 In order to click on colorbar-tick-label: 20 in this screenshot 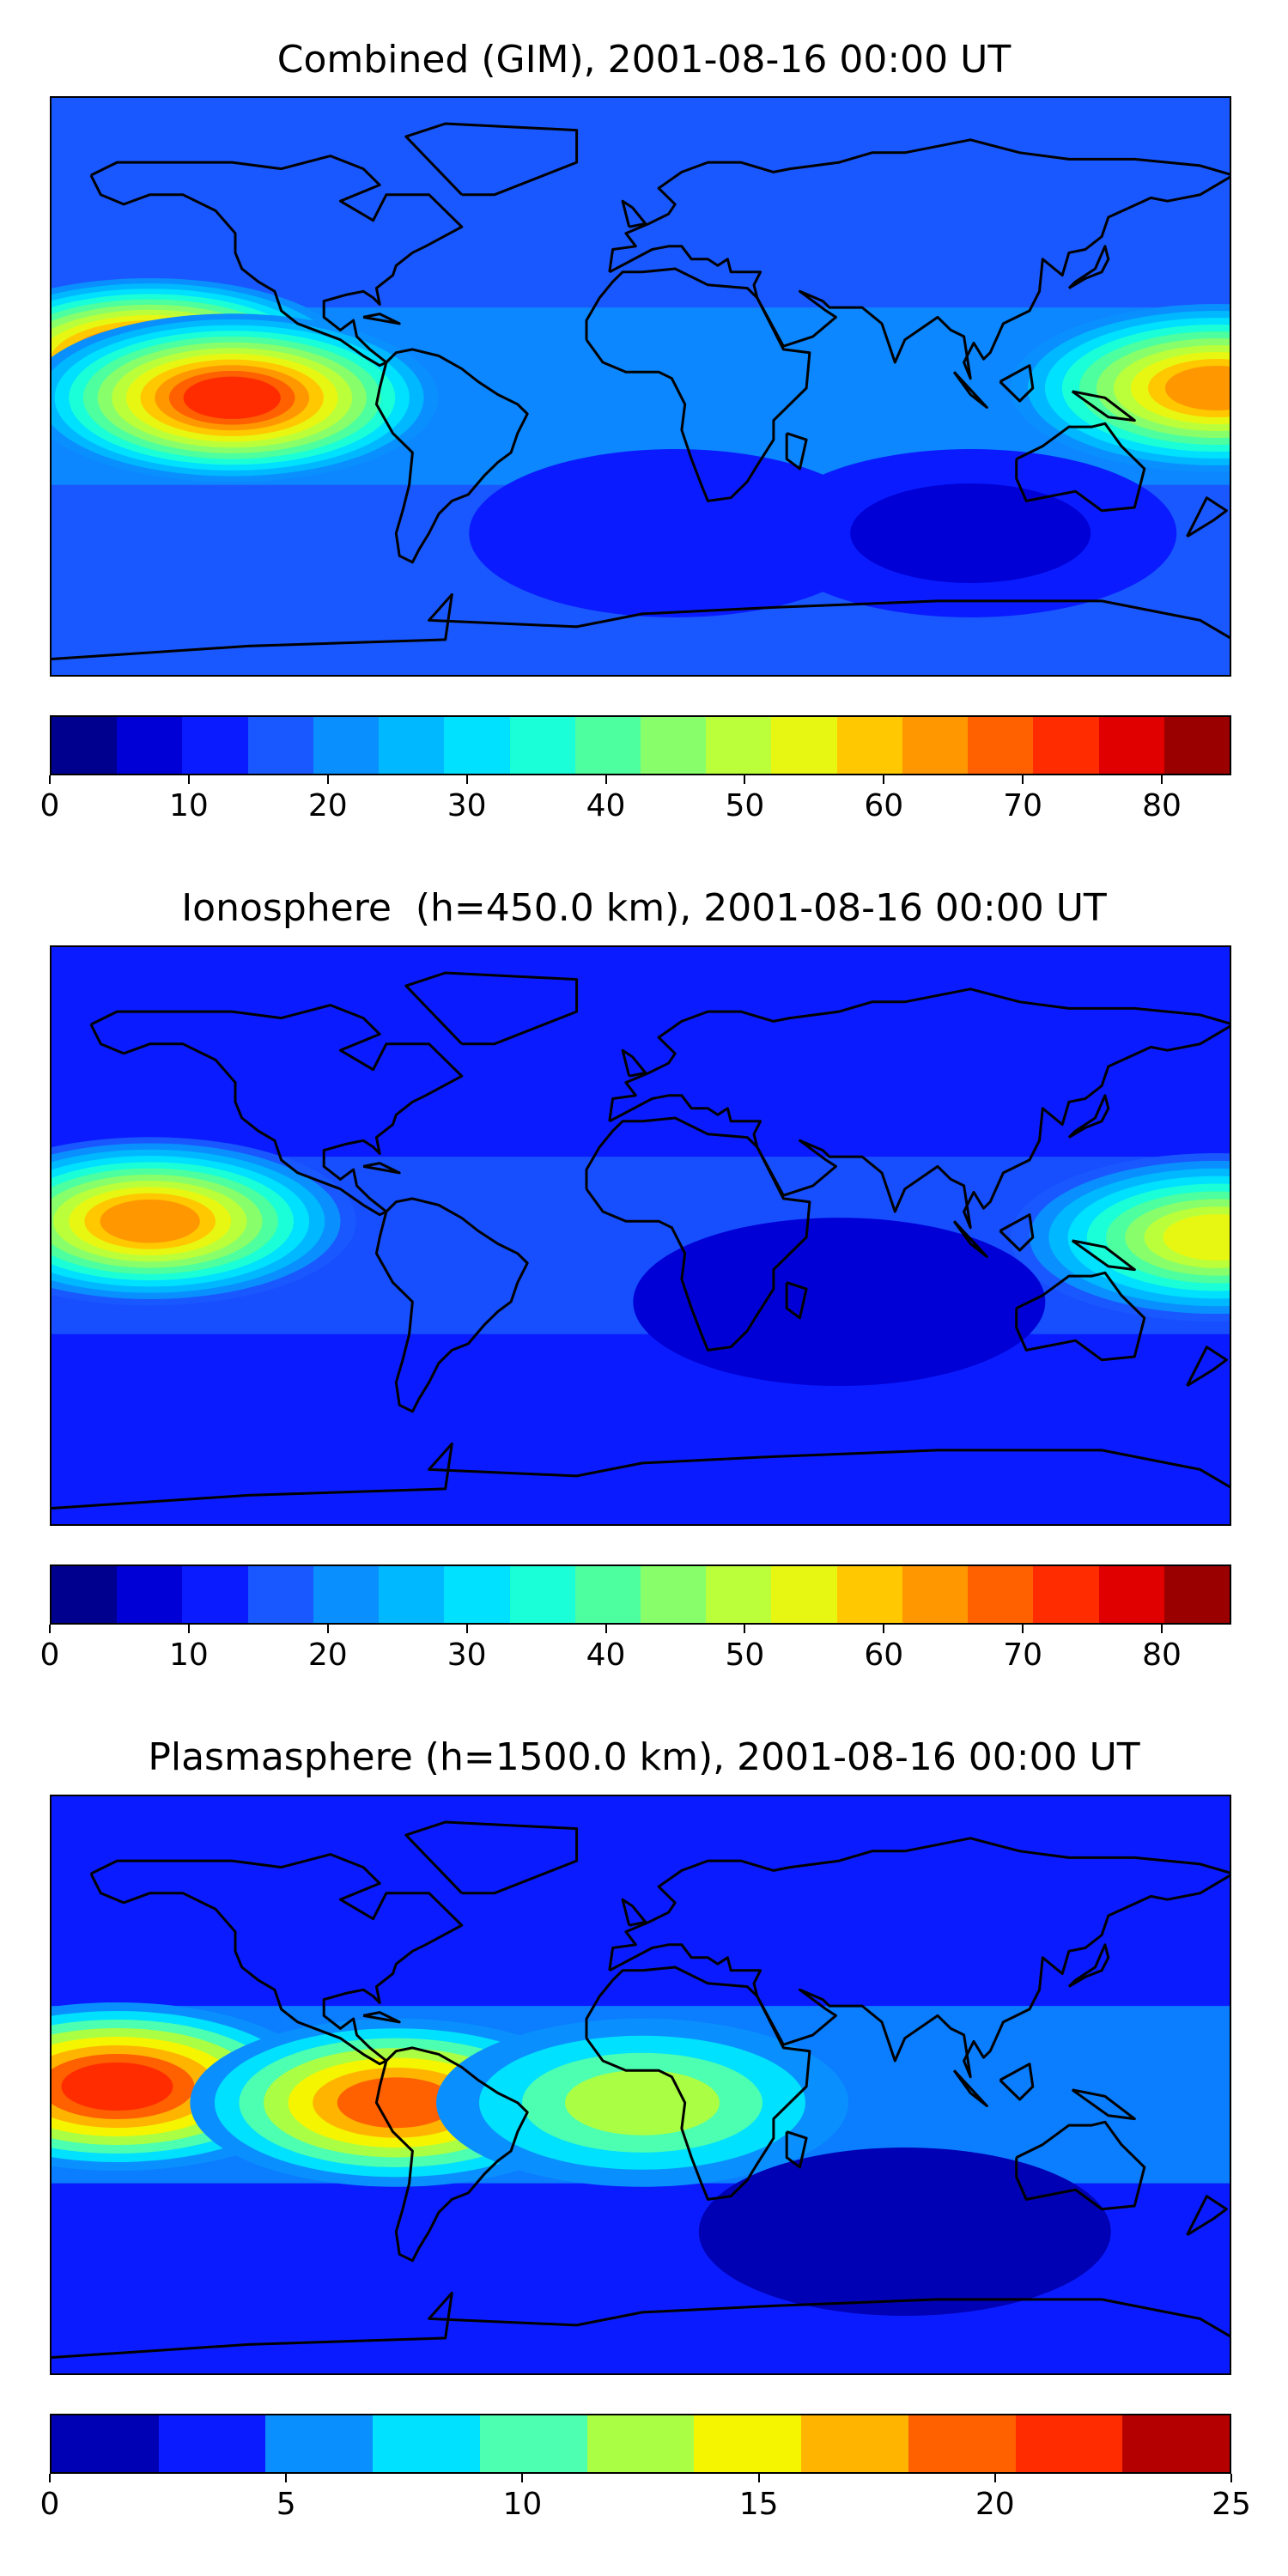, I will do `click(995, 2504)`.